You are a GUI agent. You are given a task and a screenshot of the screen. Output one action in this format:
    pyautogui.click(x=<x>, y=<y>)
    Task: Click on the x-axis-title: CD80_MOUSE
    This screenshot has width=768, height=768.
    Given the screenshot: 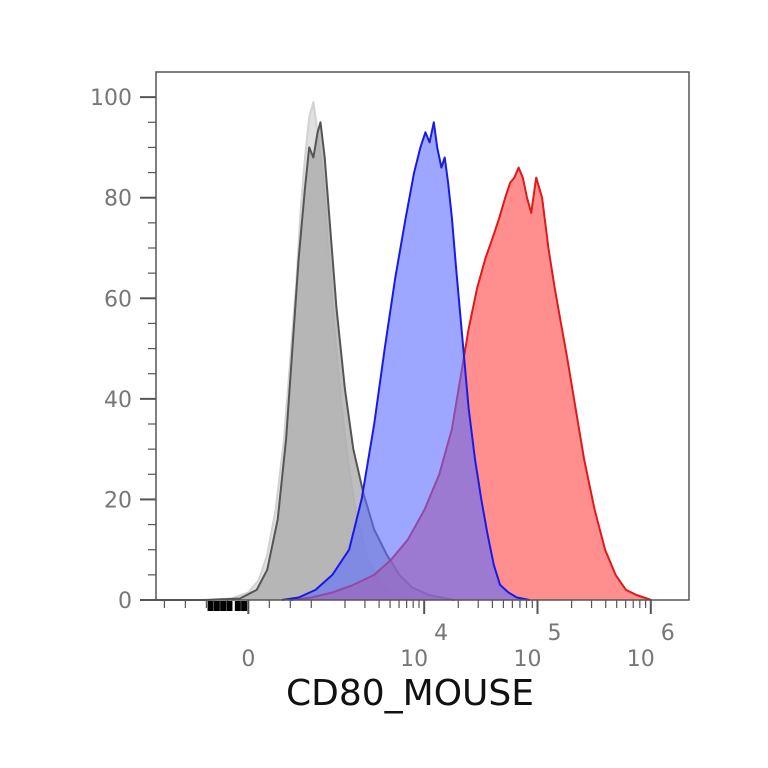 What is the action you would take?
    pyautogui.click(x=410, y=693)
    